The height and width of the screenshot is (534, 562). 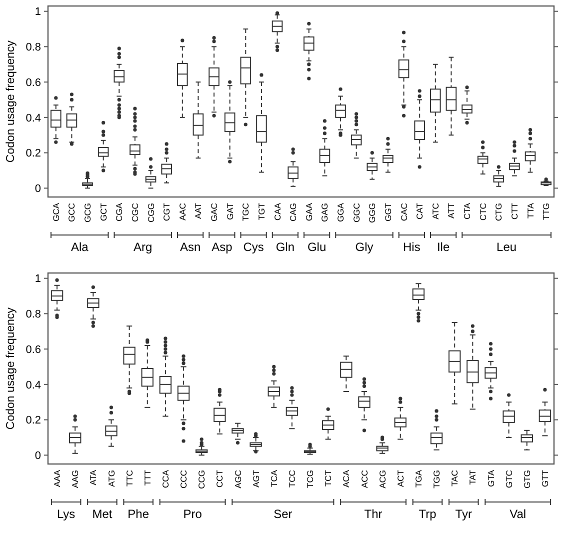 I want to click on x-tick-label: GGG, so click(x=372, y=213).